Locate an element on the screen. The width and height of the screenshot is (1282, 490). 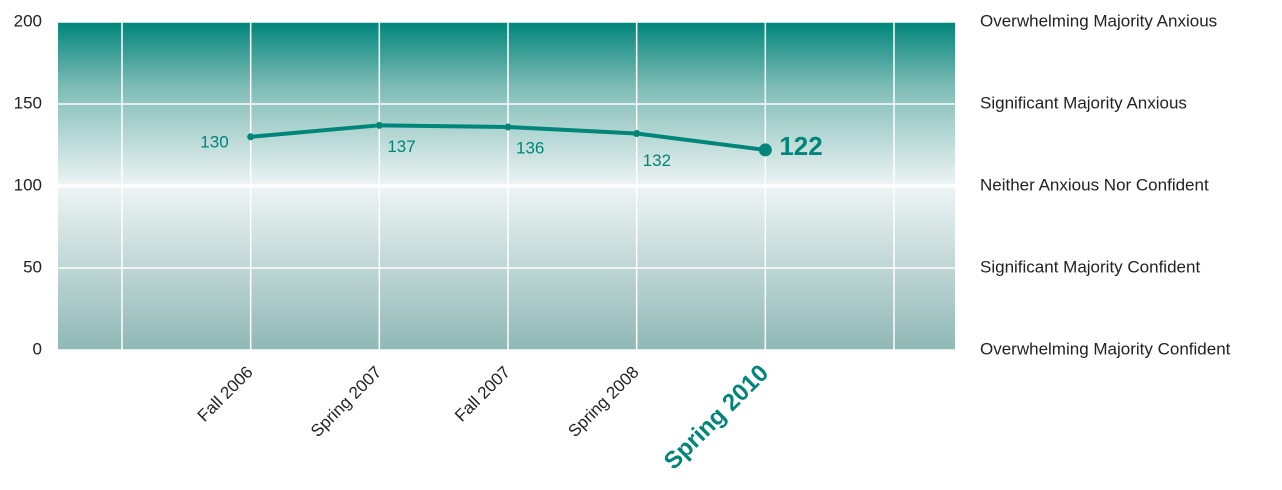
scale-label: Overwhelming Majority Anxious is located at coordinates (1098, 20).